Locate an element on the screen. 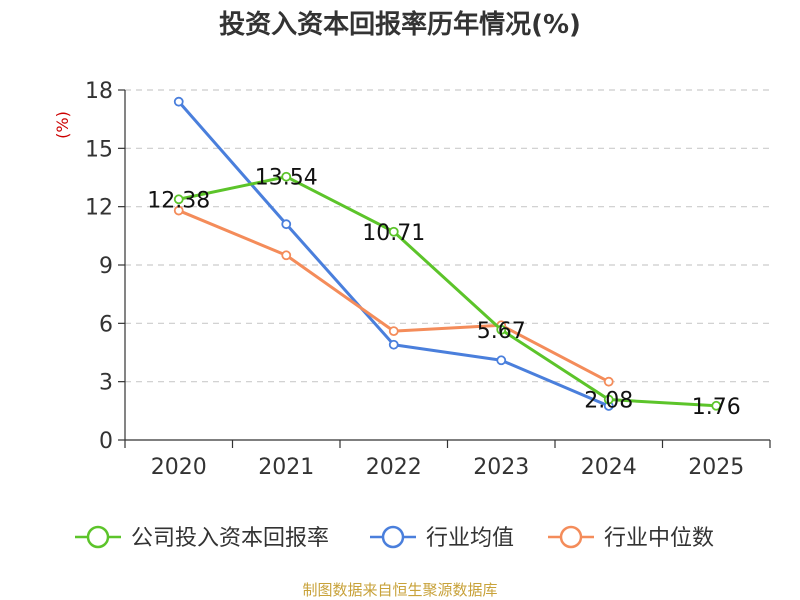 The height and width of the screenshot is (600, 800). data-label-2022: 10.71 is located at coordinates (393, 233).